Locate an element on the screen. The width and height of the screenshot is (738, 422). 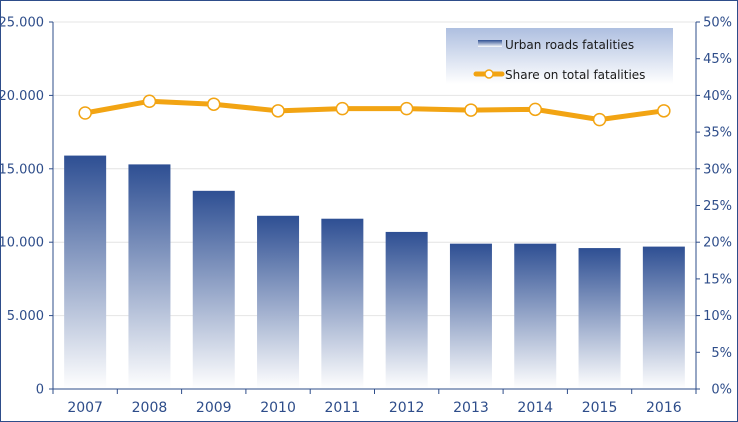
y-left-tick-label: 5.000 is located at coordinates (25, 316).